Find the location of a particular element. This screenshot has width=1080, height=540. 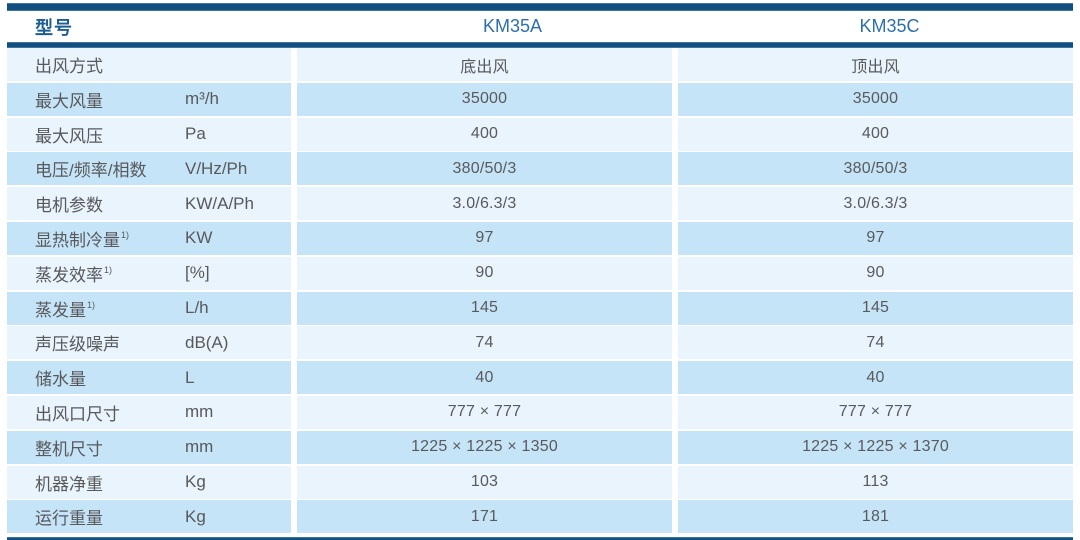

param-unit: V/Hz/Ph is located at coordinates (216, 168).